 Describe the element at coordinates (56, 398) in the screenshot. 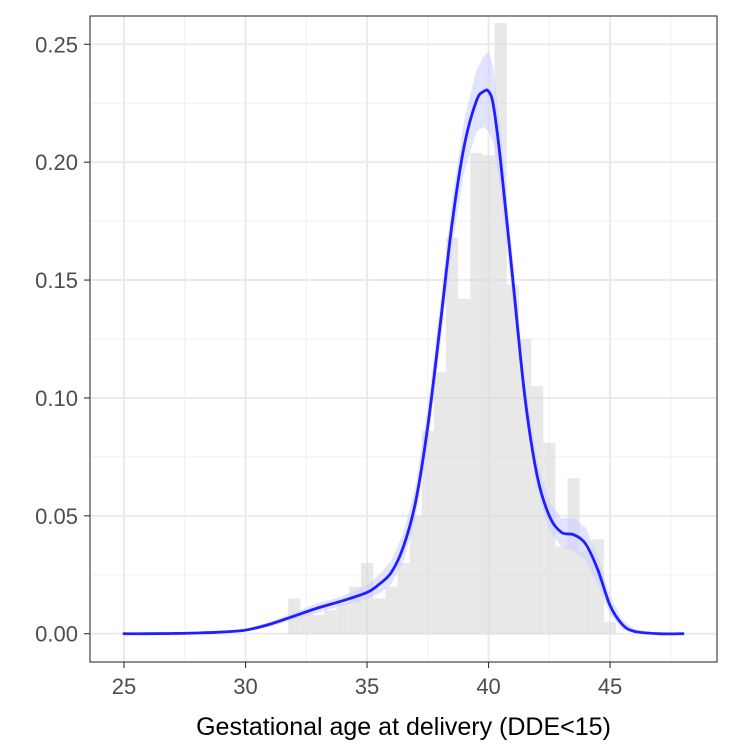

I see `y-tick-label: 0.10` at that location.